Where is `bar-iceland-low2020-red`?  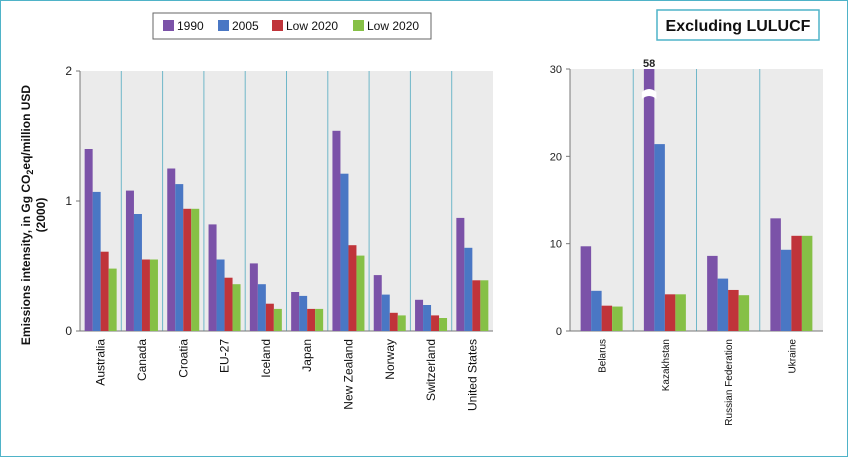 bar-iceland-low2020-red is located at coordinates (269, 317).